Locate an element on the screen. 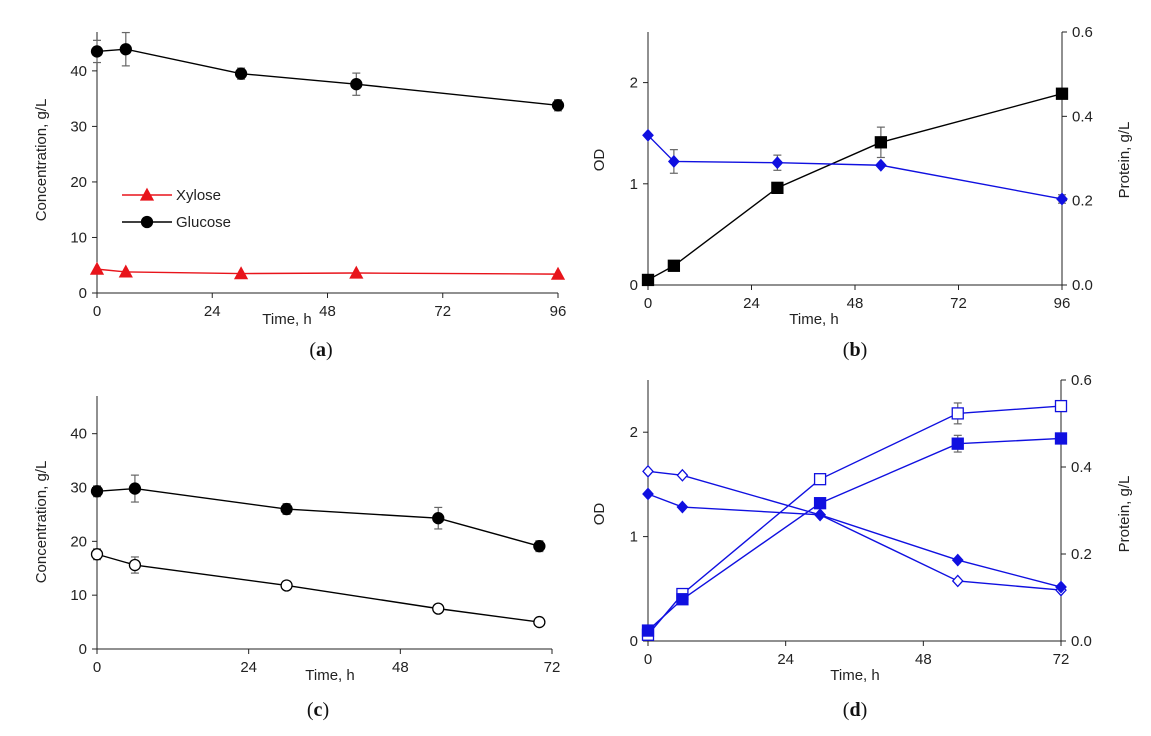 The width and height of the screenshot is (1151, 736). series-xylose is located at coordinates (327, 270).